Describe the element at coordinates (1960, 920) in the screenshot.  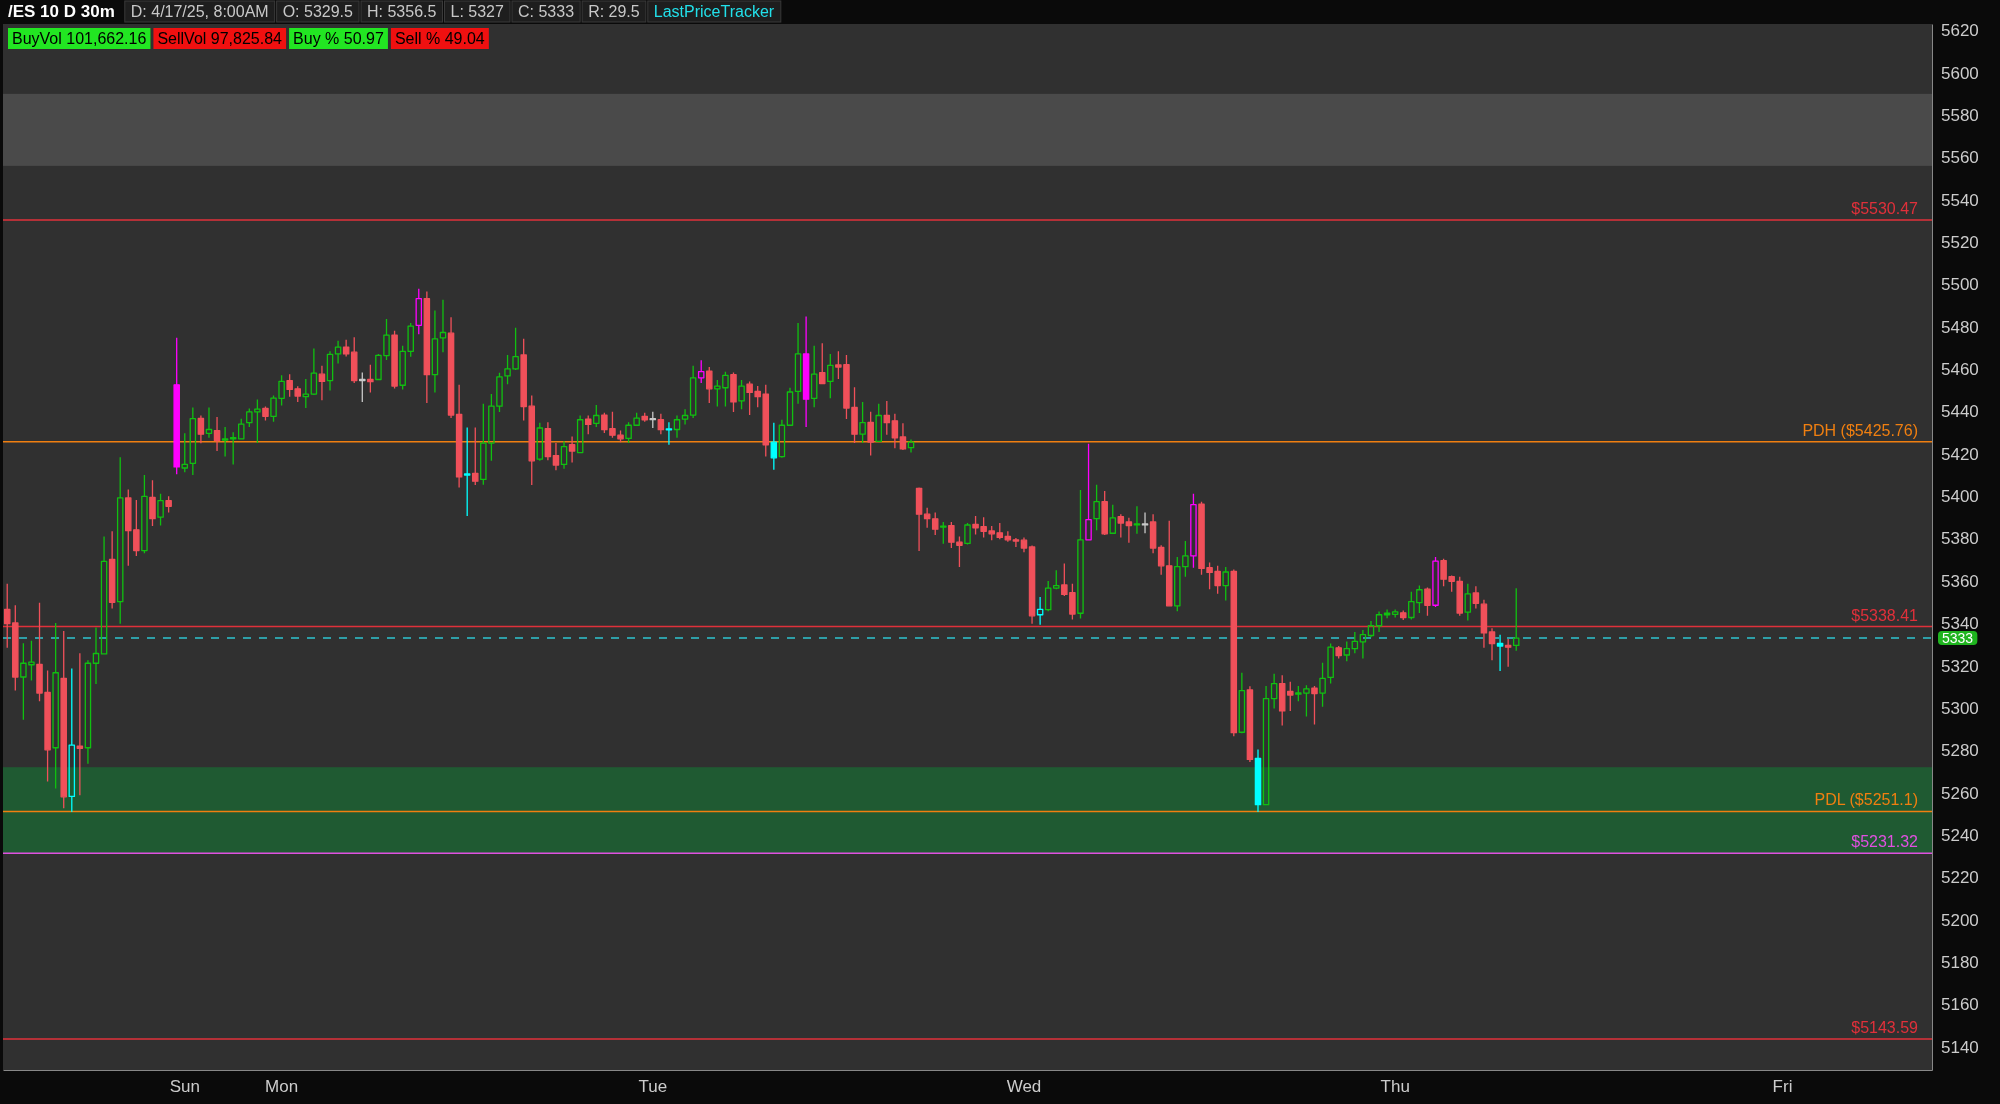
I see `y-tick-label: 5200` at that location.